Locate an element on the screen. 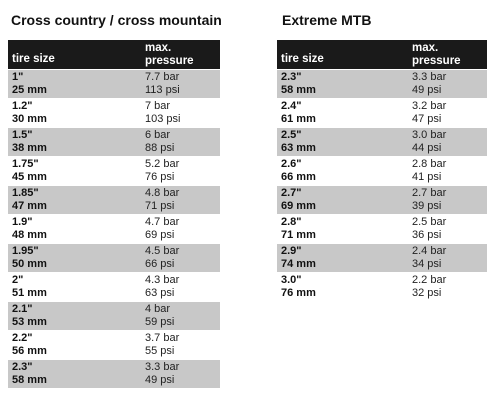 The image size is (500, 412). pressure-bar: 2.5 bar is located at coordinates (429, 222).